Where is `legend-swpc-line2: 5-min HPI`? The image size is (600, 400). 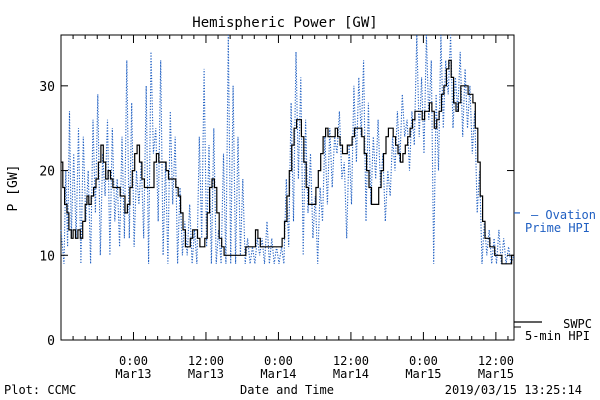 legend-swpc-line2: 5-min HPI is located at coordinates (557, 336).